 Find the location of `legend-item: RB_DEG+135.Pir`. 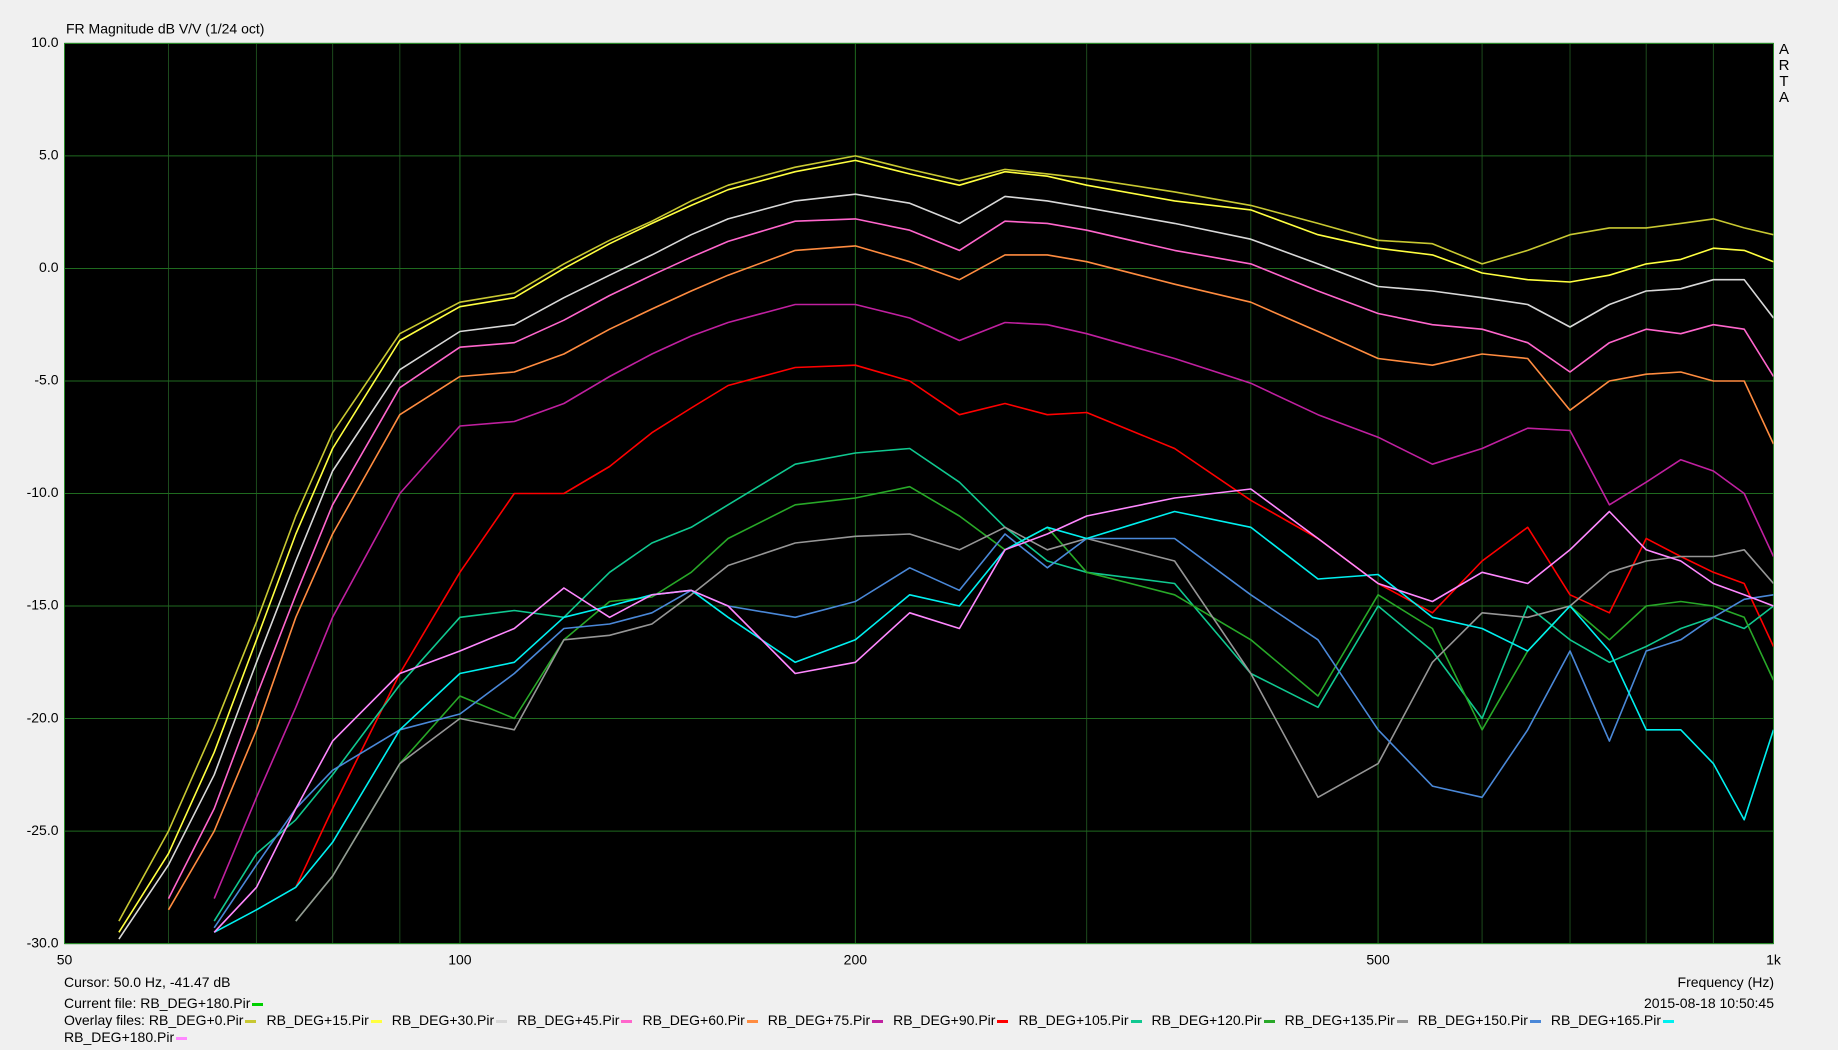

legend-item: RB_DEG+135.Pir is located at coordinates (1346, 1020).